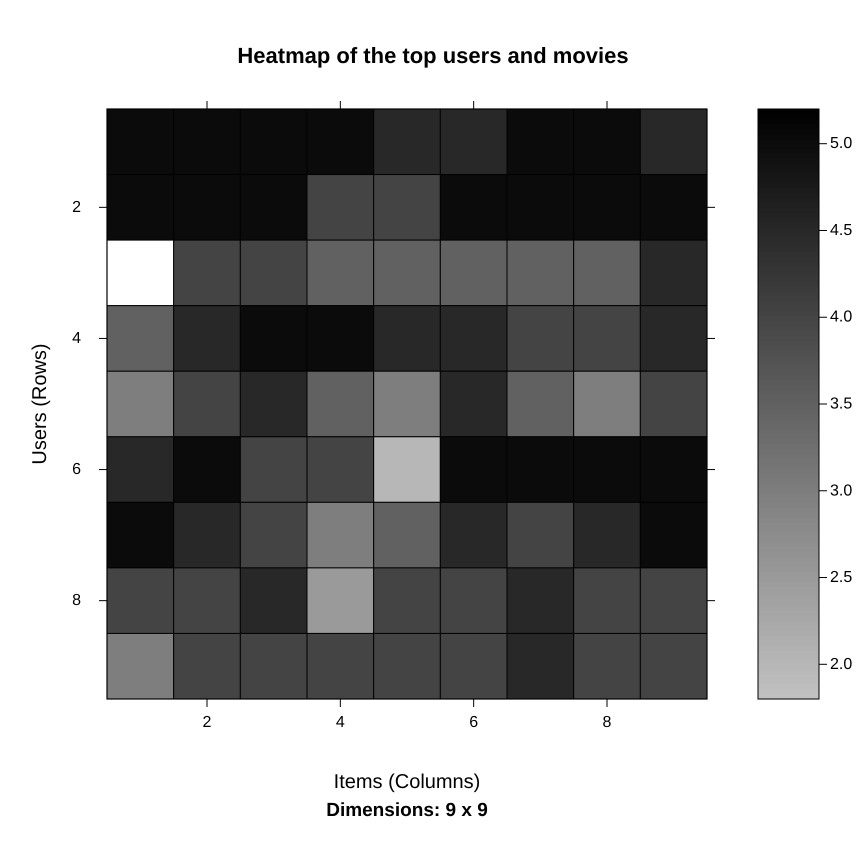 Image resolution: width=867 pixels, height=850 pixels. Describe the element at coordinates (841, 491) in the screenshot. I see `color-bar-label: 3.0` at that location.